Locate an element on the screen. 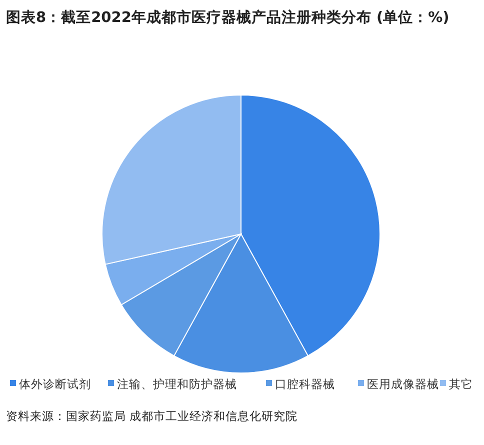  legend-label: 口腔科器械 is located at coordinates (305, 384).